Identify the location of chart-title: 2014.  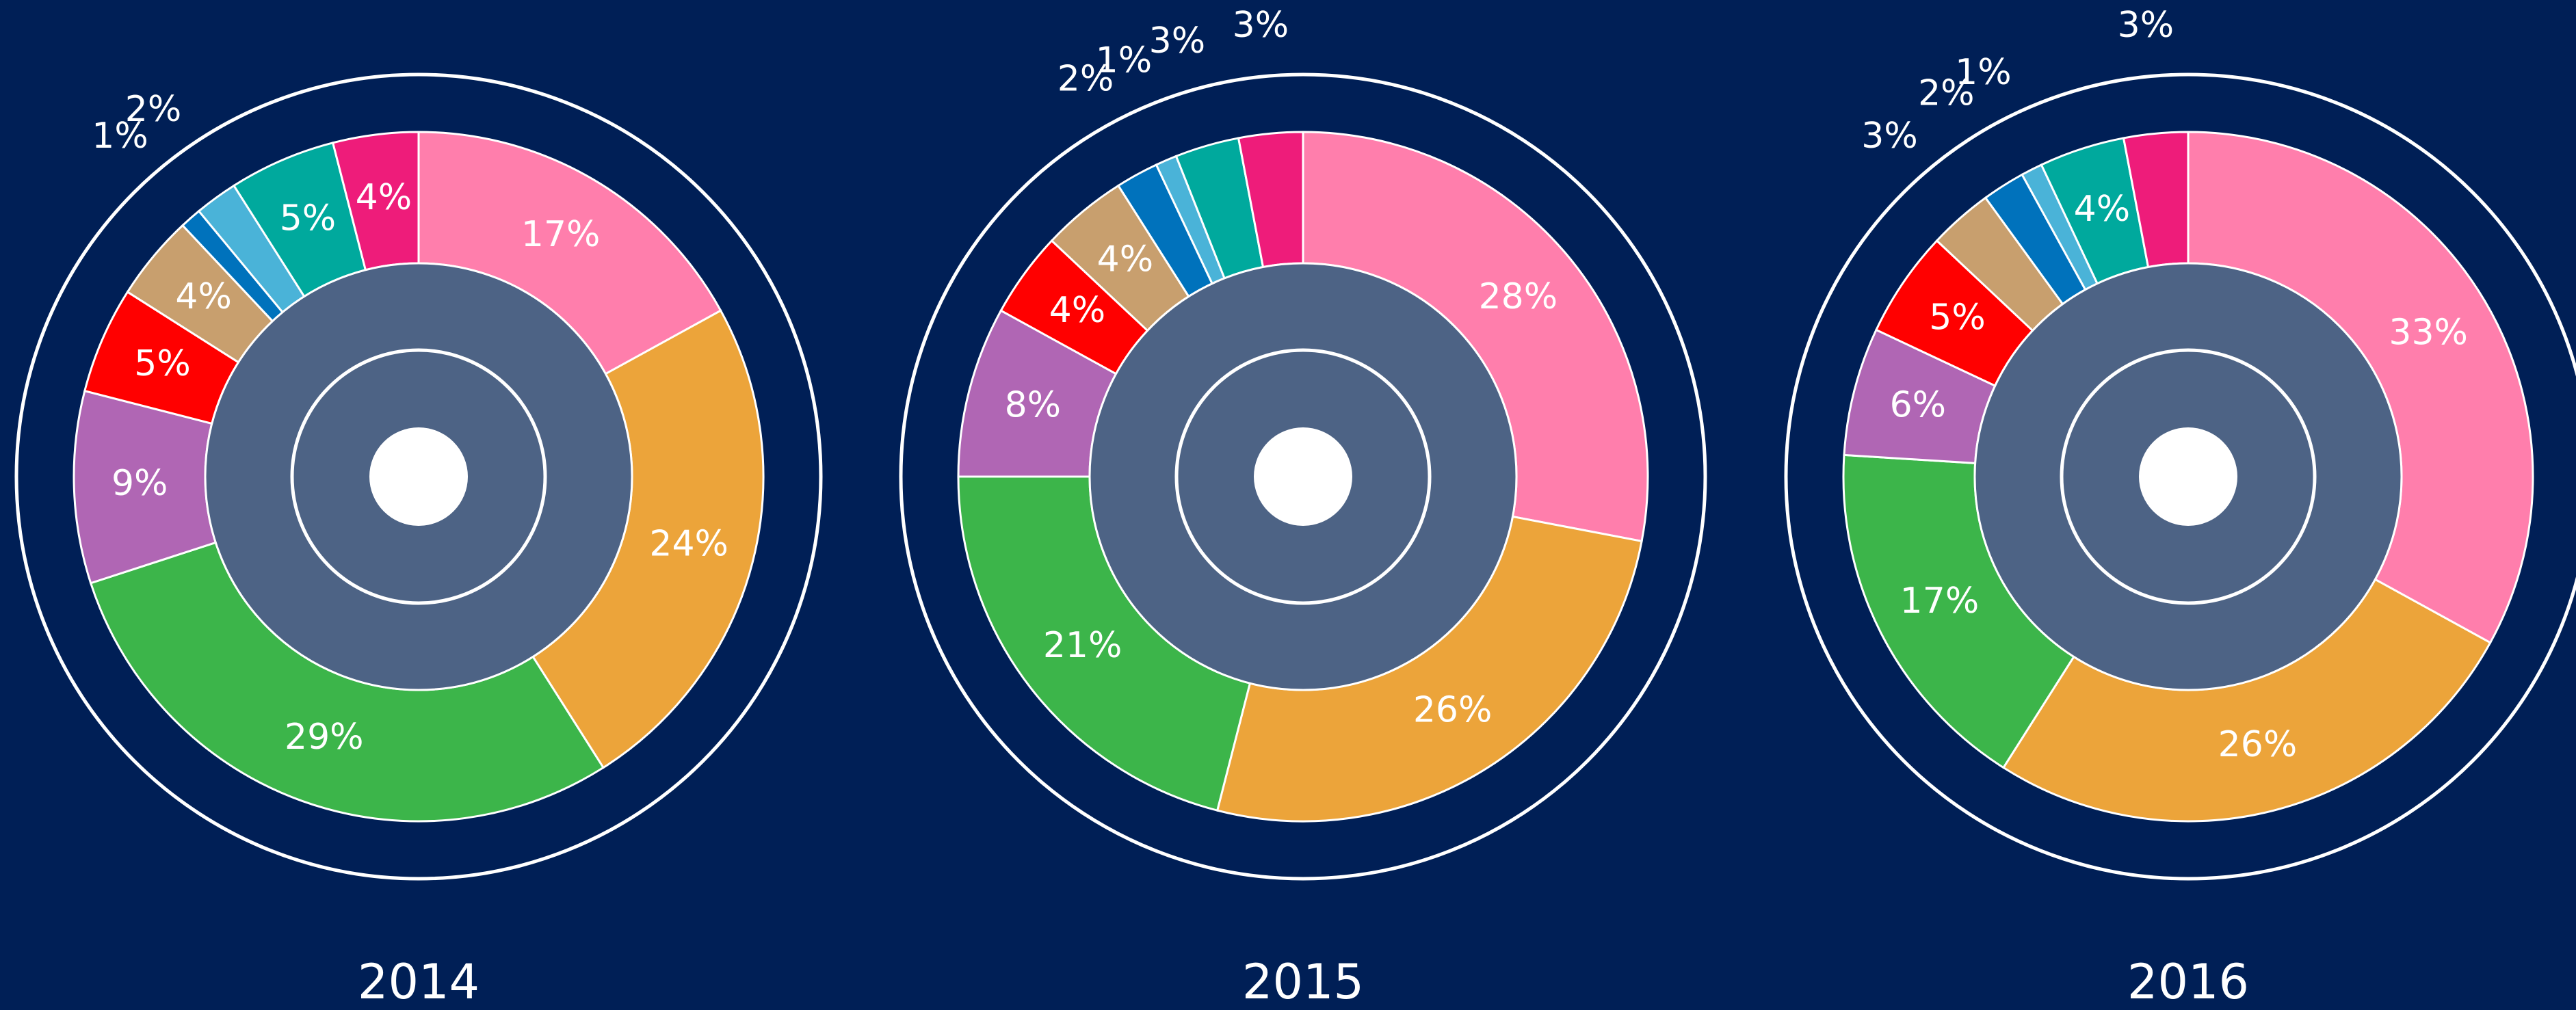
(418, 982).